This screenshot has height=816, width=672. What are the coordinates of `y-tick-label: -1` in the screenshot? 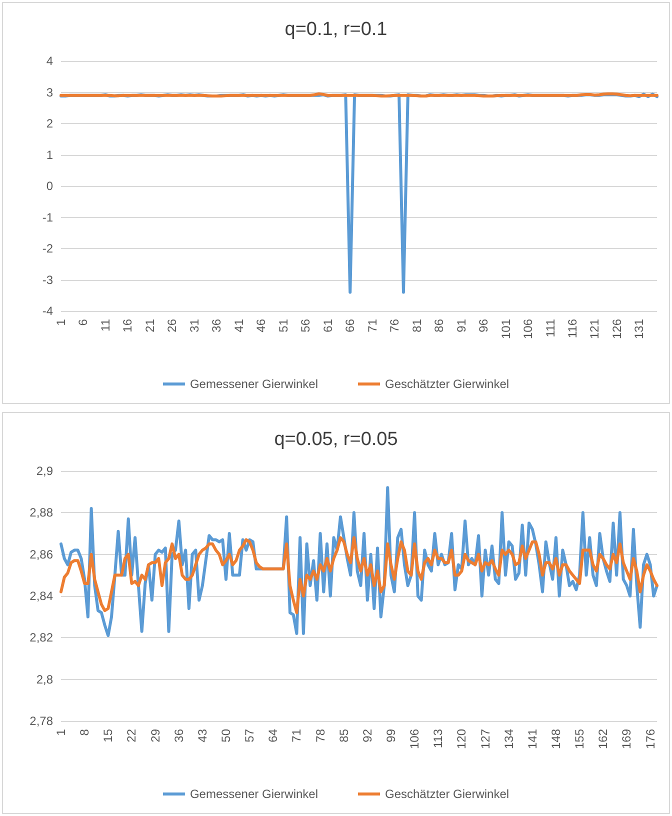 It's located at (48, 217).